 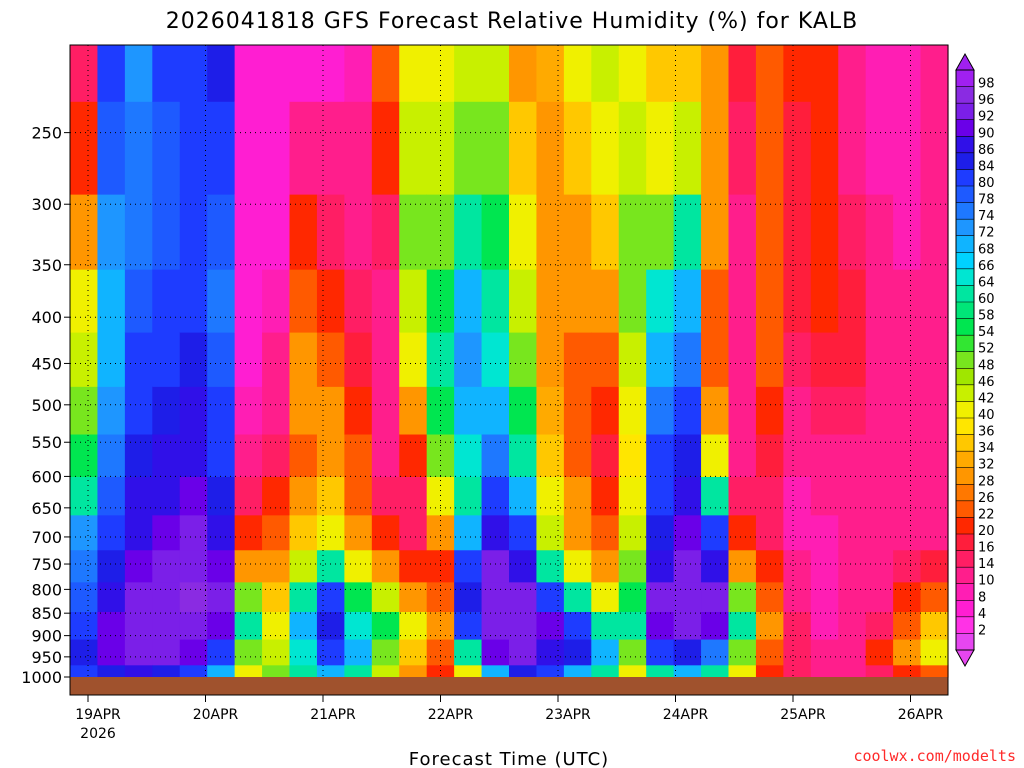 I want to click on colorbar-label: 4, so click(x=982, y=614).